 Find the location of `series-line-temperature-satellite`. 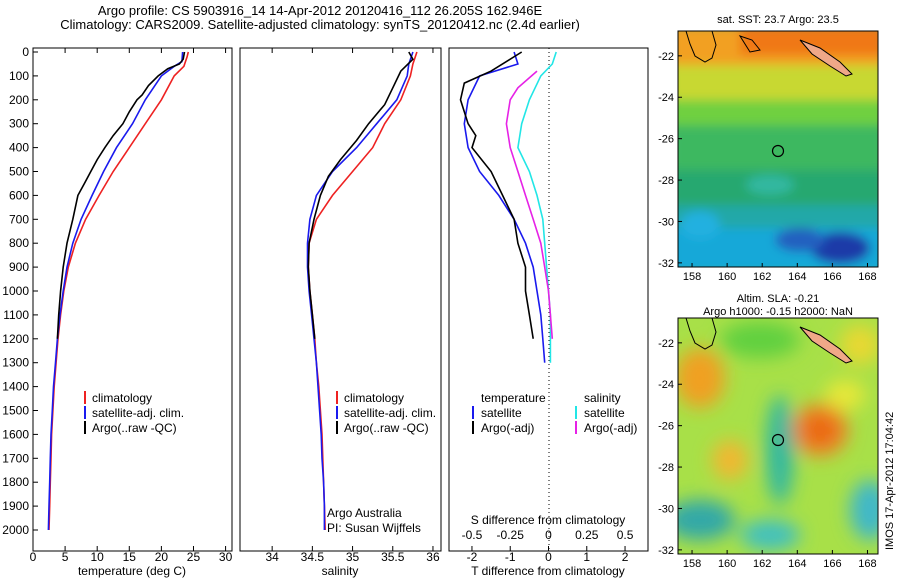

series-line-temperature-satellite is located at coordinates (504, 207).